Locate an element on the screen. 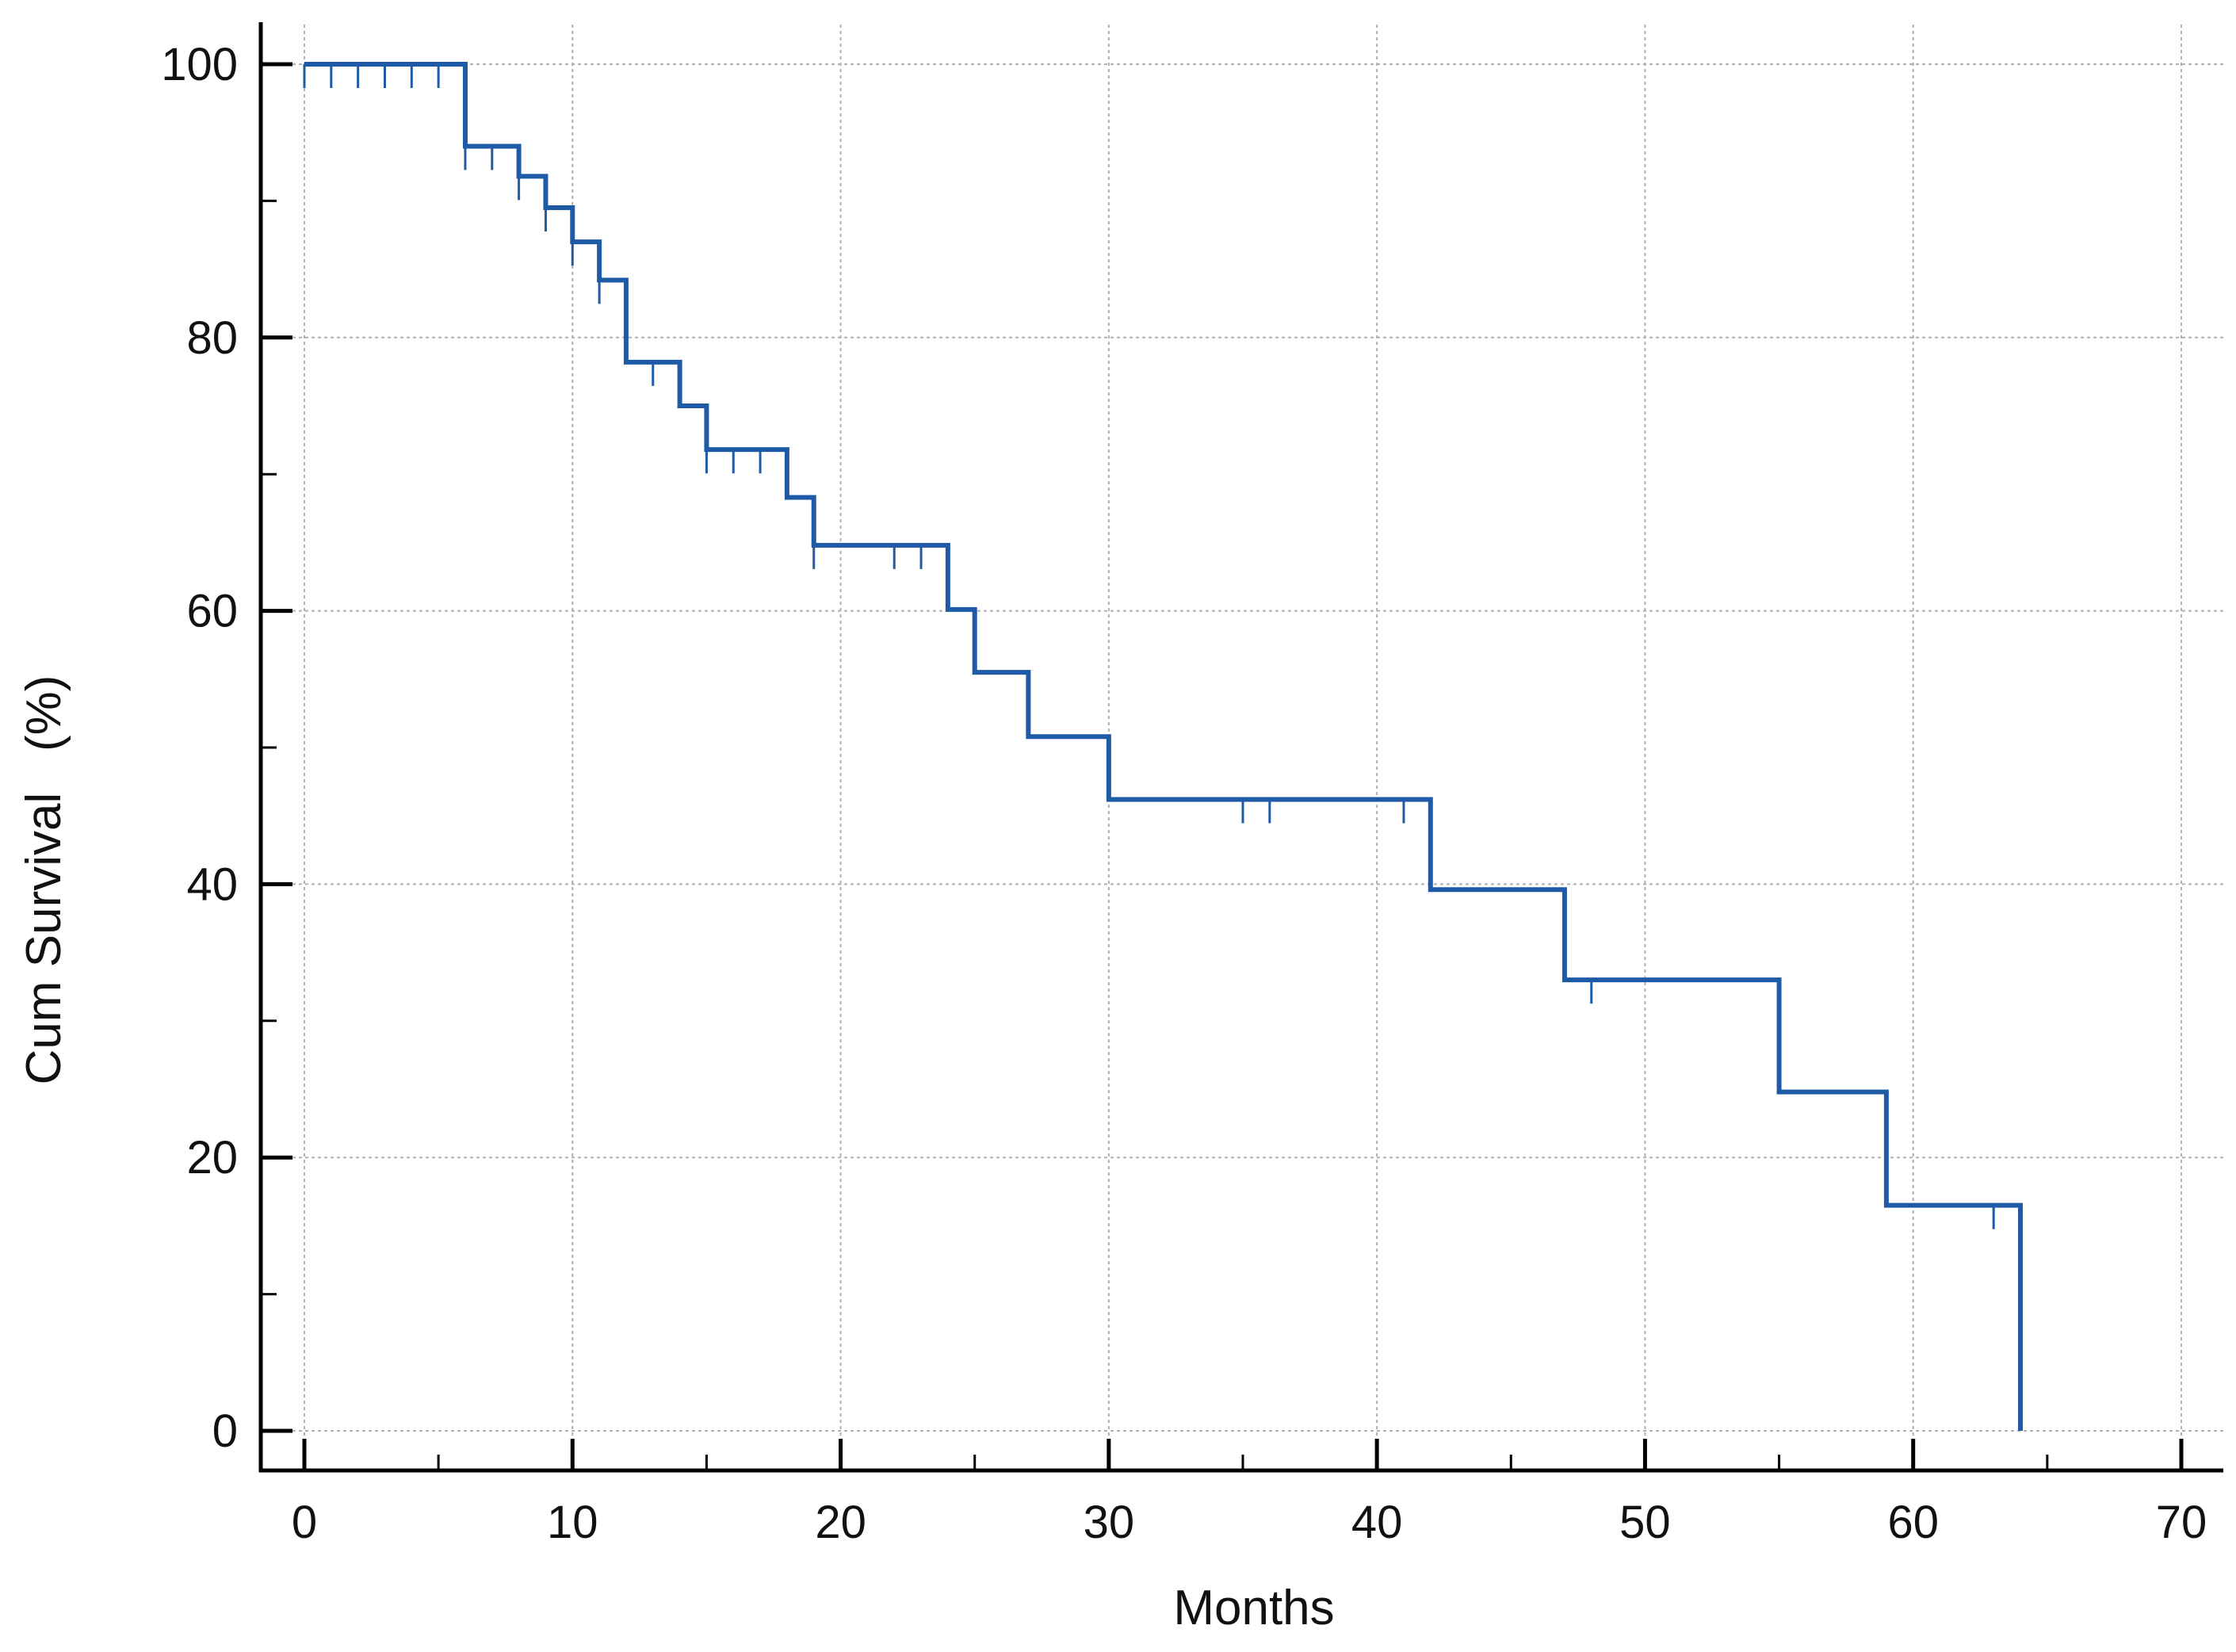 The width and height of the screenshot is (2236, 1652). y-tick-label-0: 0 is located at coordinates (225, 1431).